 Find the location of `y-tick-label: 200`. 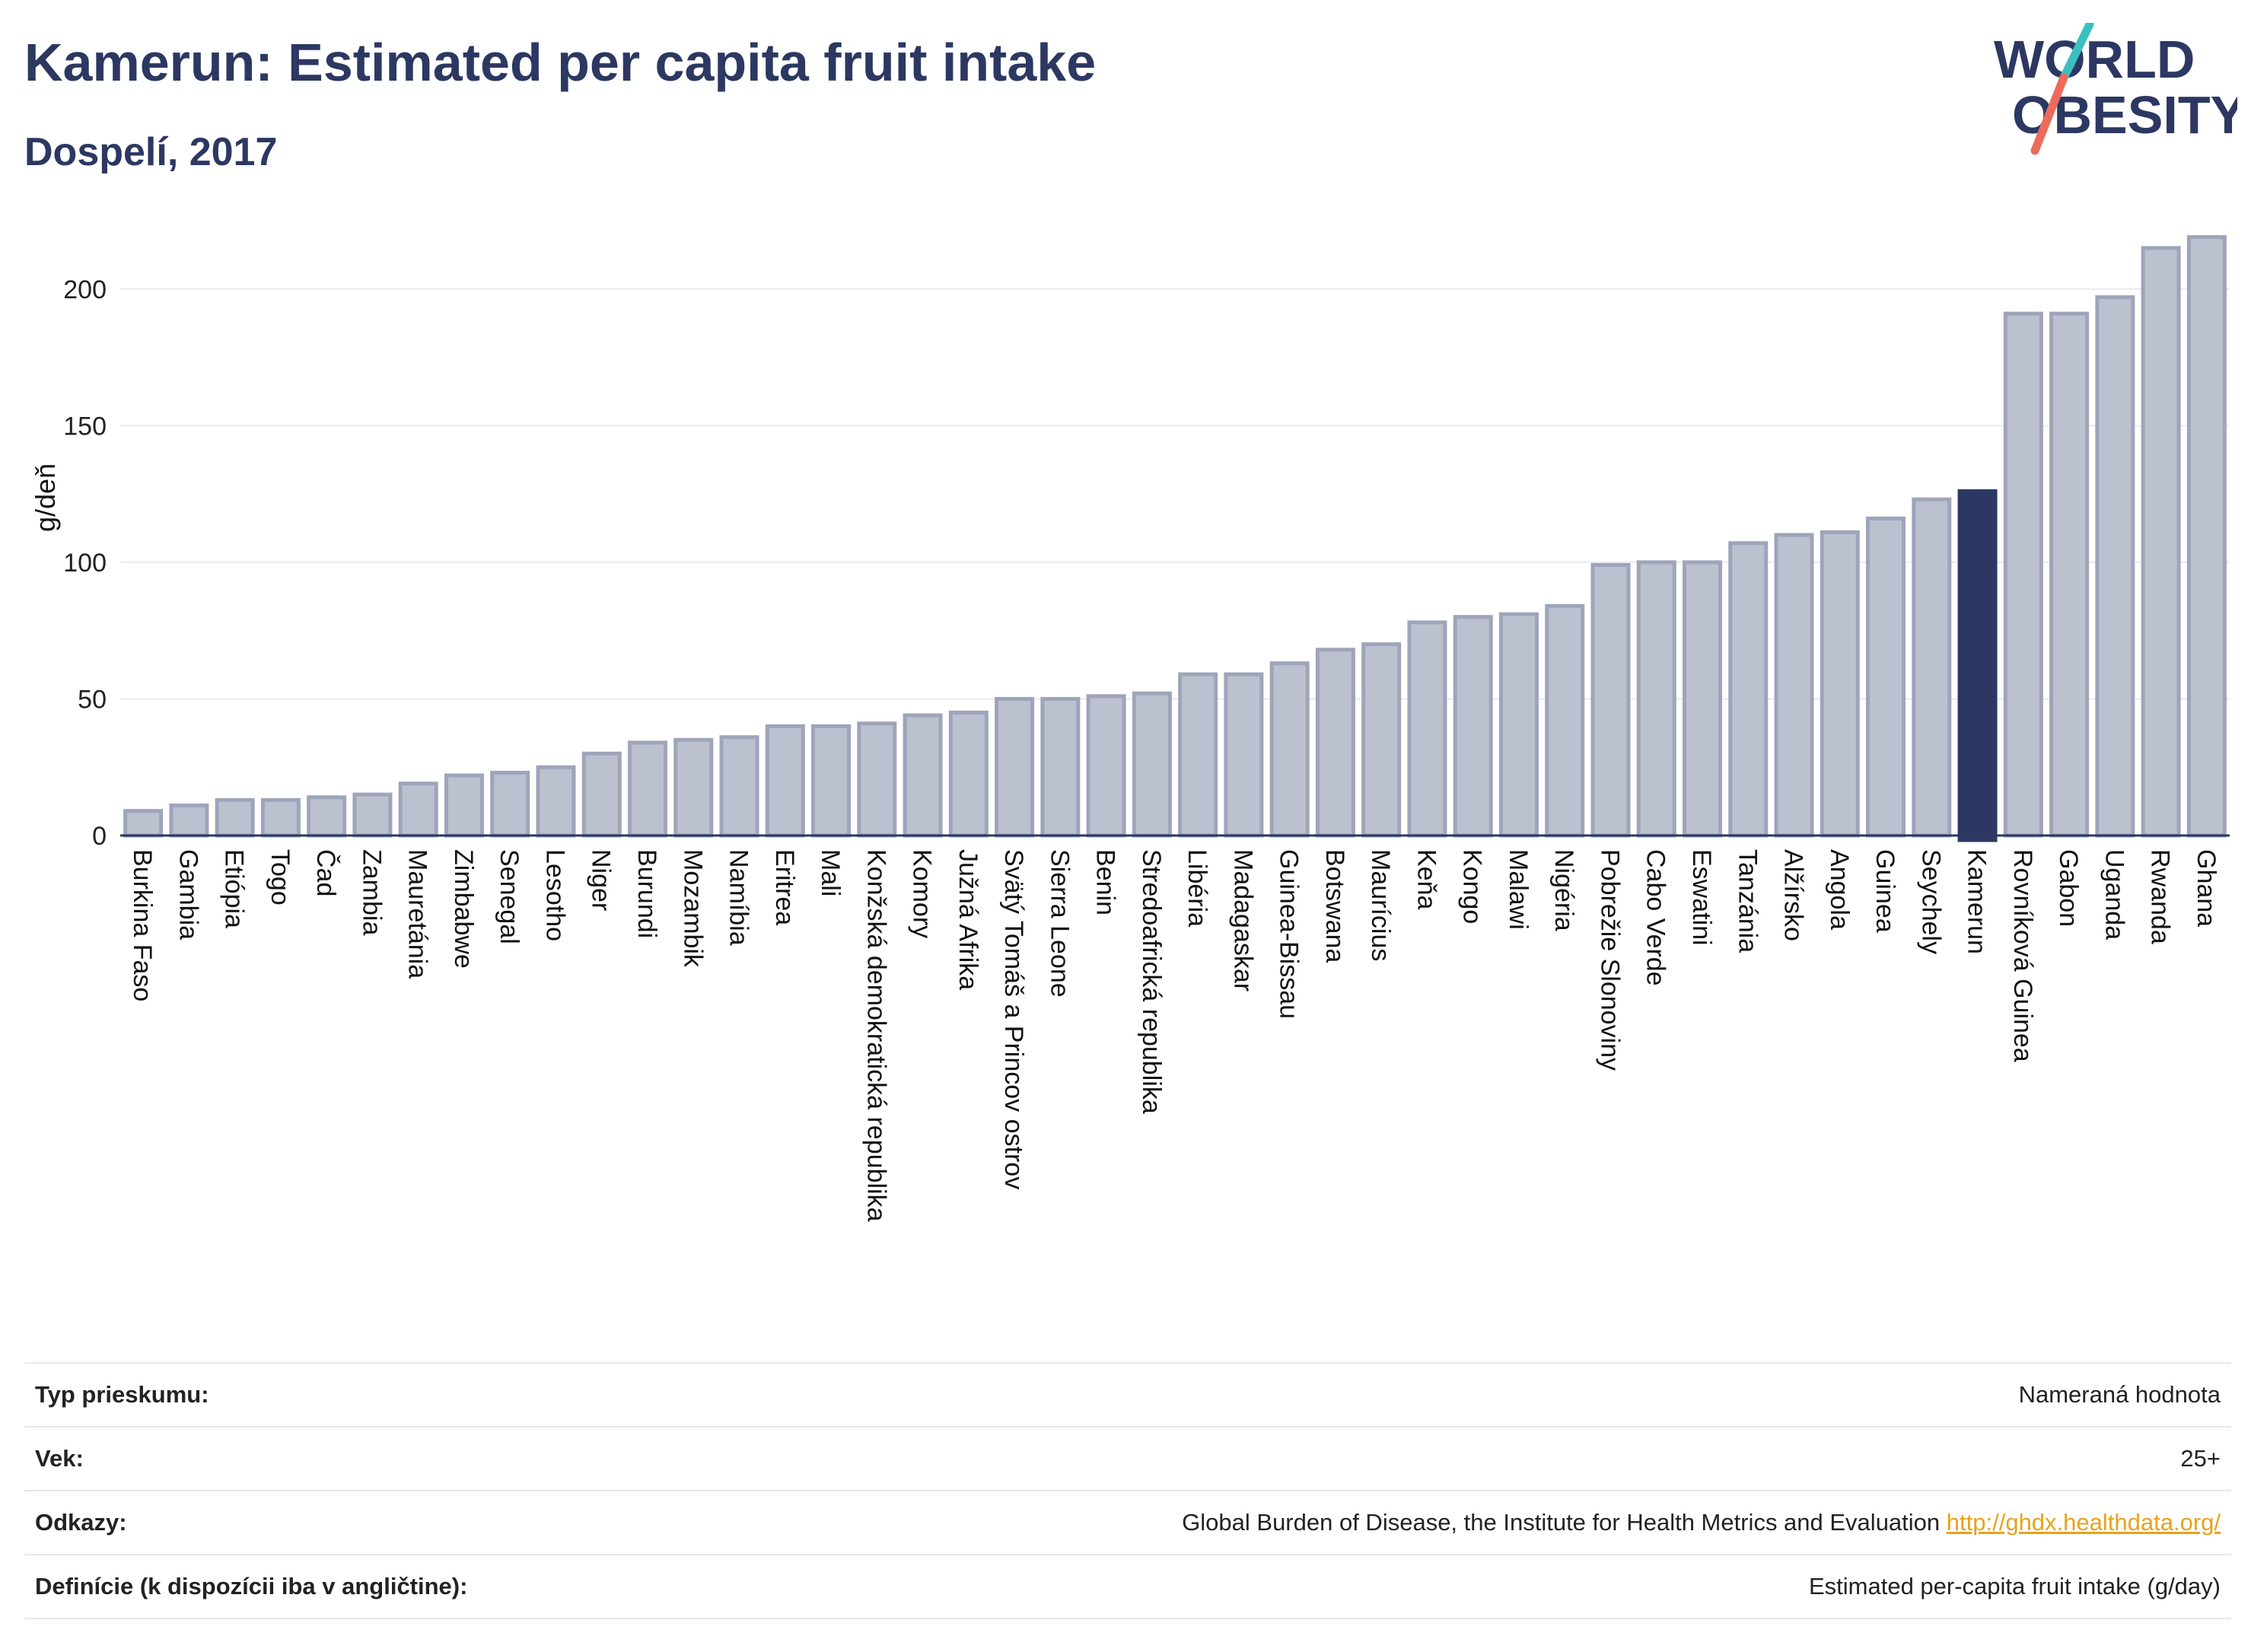

y-tick-label: 200 is located at coordinates (85, 289).